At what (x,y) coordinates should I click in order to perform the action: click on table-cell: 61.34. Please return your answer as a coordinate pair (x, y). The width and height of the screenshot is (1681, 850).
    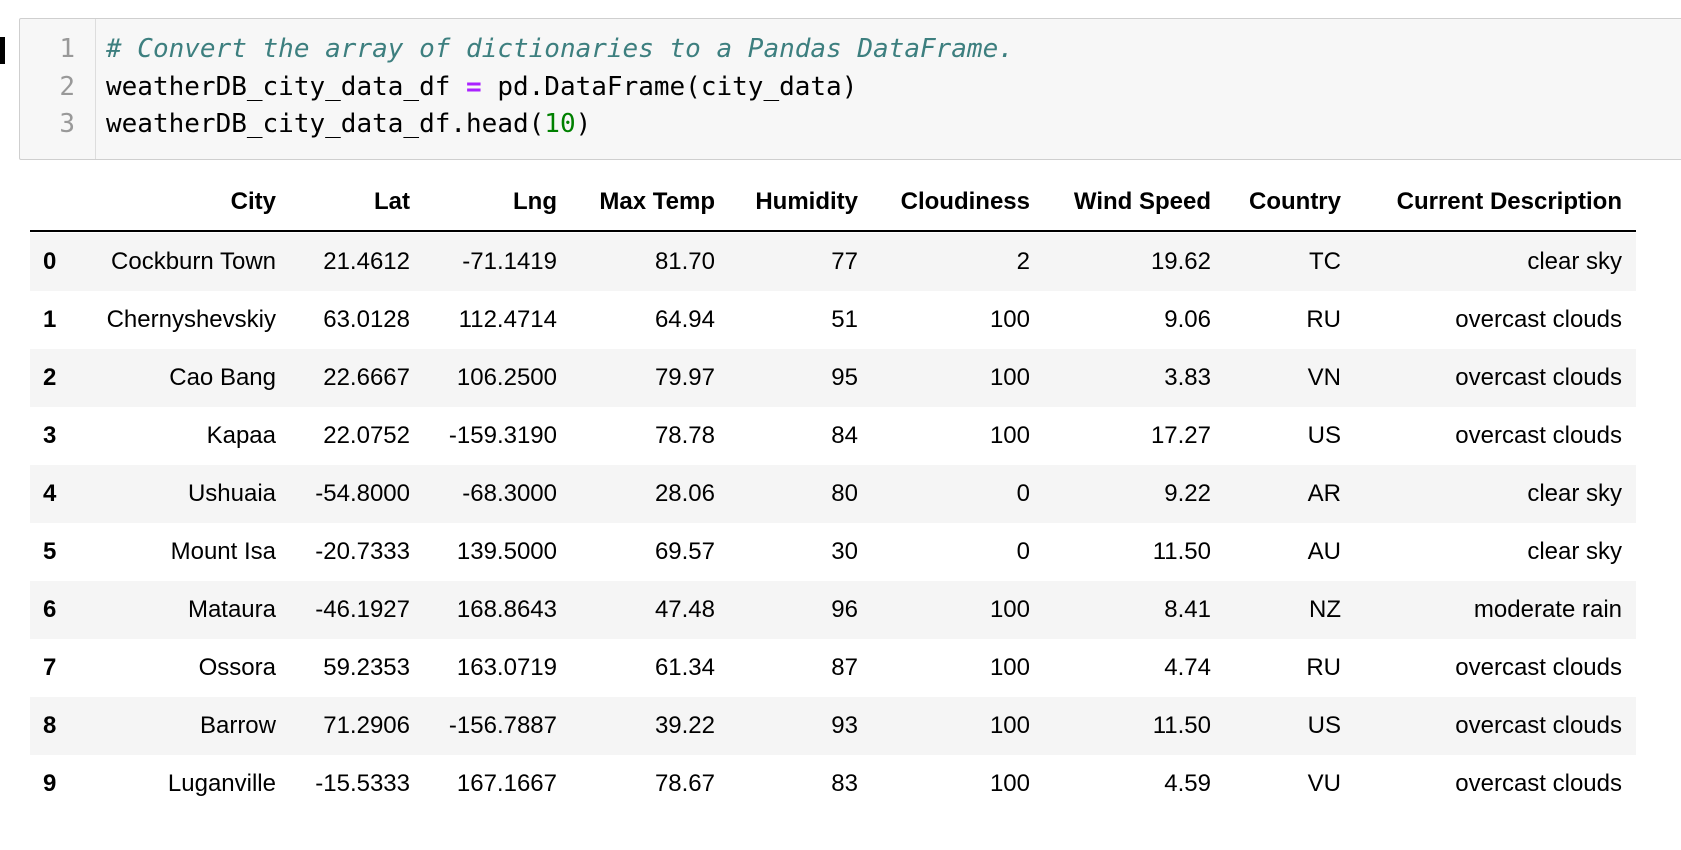
    Looking at the image, I should click on (684, 667).